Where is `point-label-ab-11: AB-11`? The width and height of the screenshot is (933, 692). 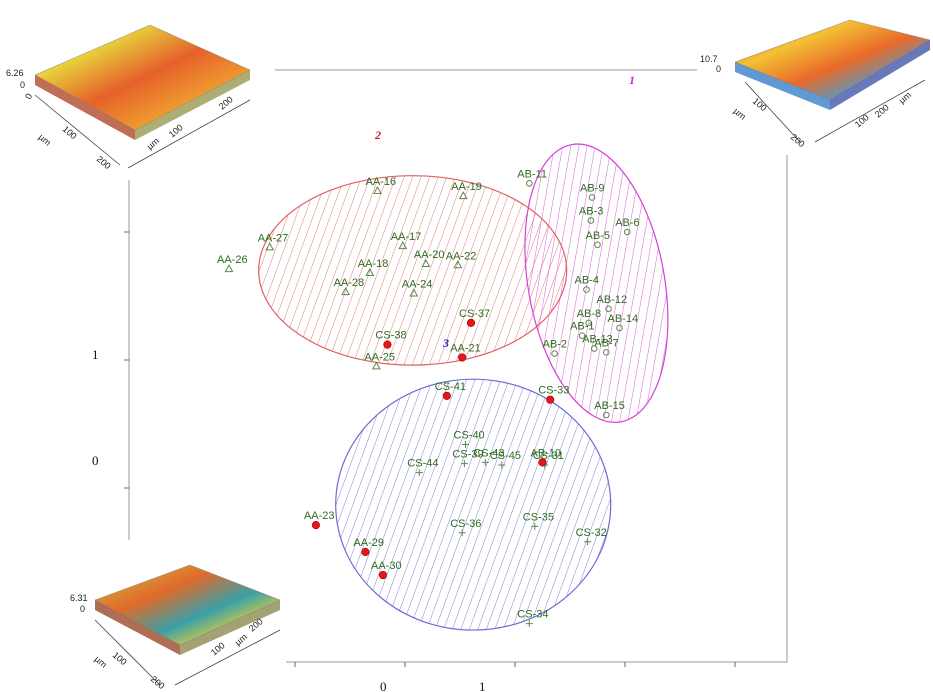 point-label-ab-11: AB-11 is located at coordinates (532, 174).